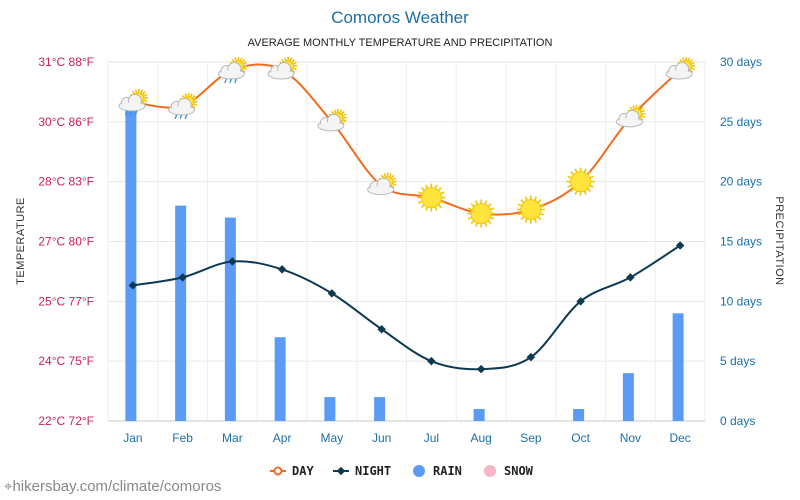 This screenshot has width=800, height=500. Describe the element at coordinates (402, 471) in the screenshot. I see `legend: DAY NIGHT RAIN SNOW` at that location.